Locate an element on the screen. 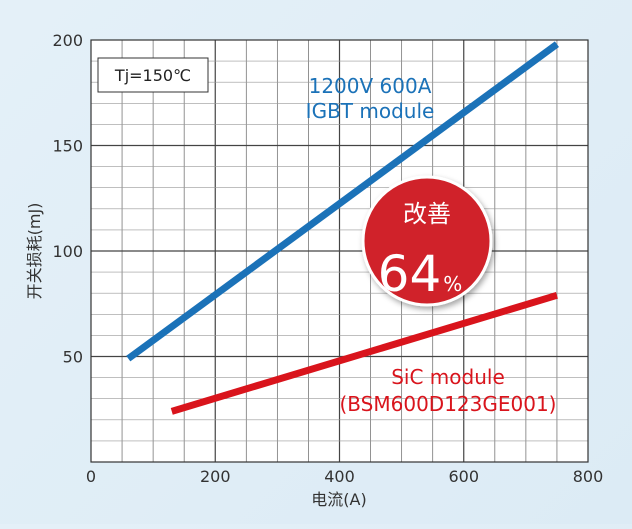 This screenshot has width=632, height=529. x-tick-label: 200 is located at coordinates (215, 476).